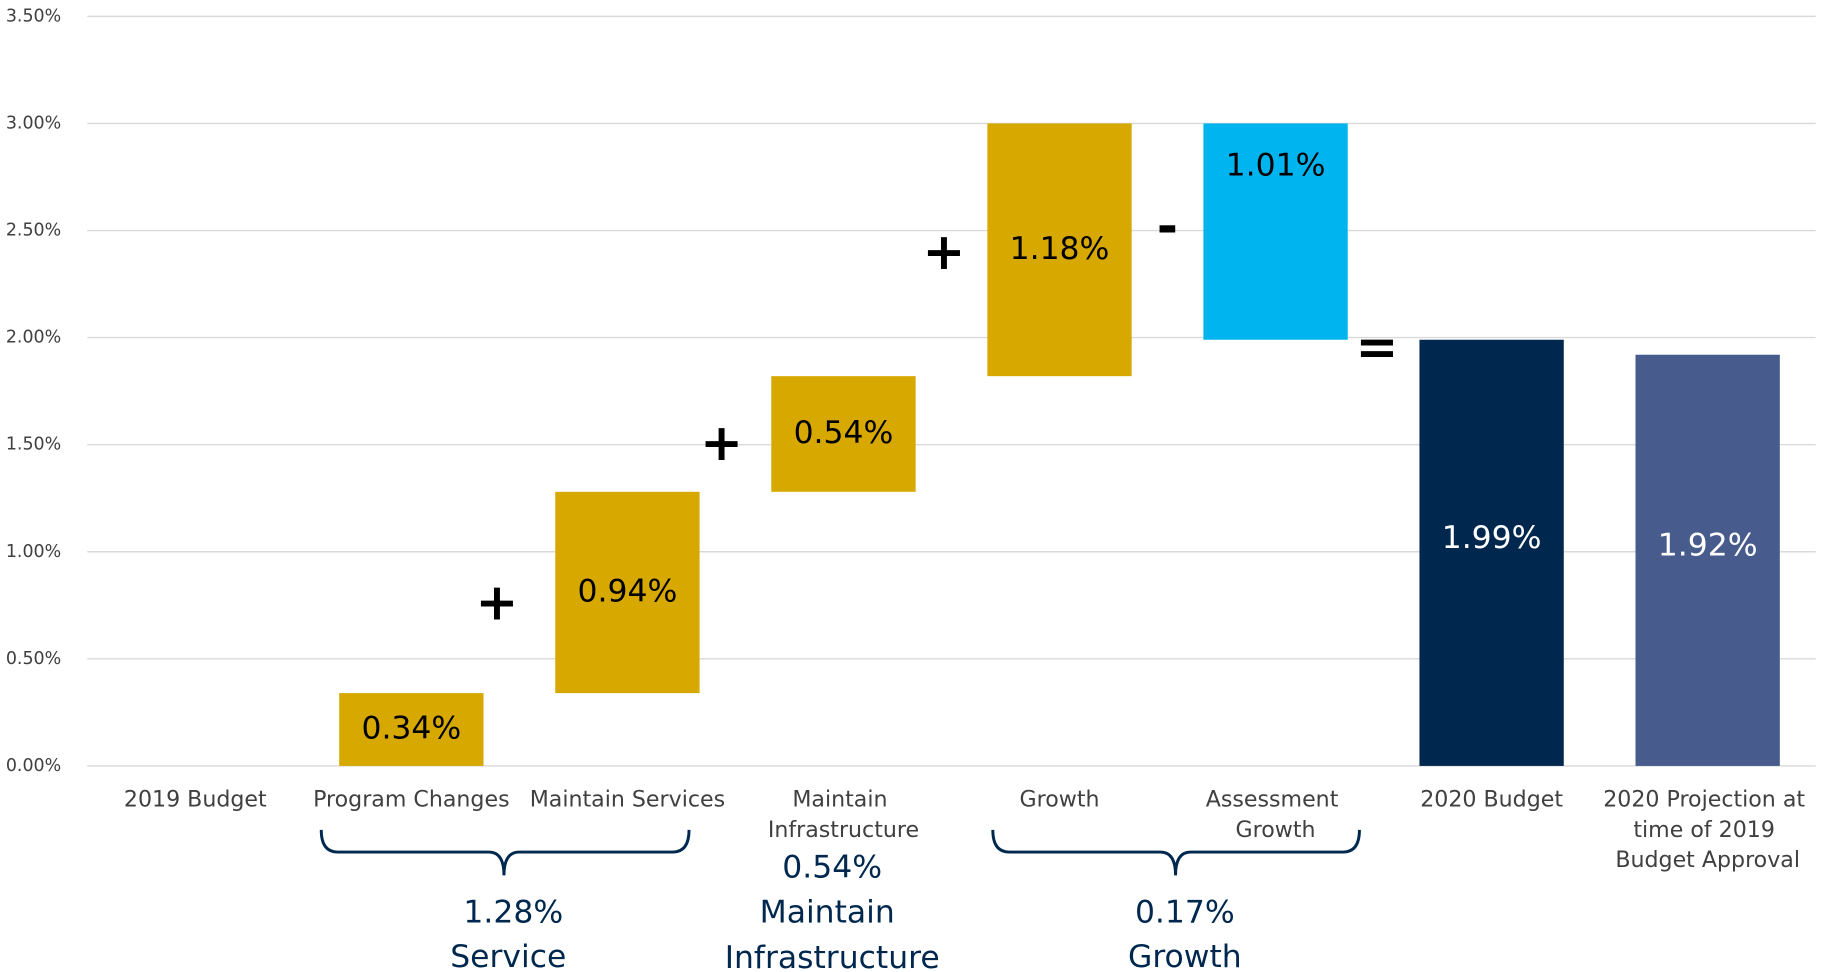 The height and width of the screenshot is (972, 1825). I want to click on value-label: 0.34%, so click(411, 729).